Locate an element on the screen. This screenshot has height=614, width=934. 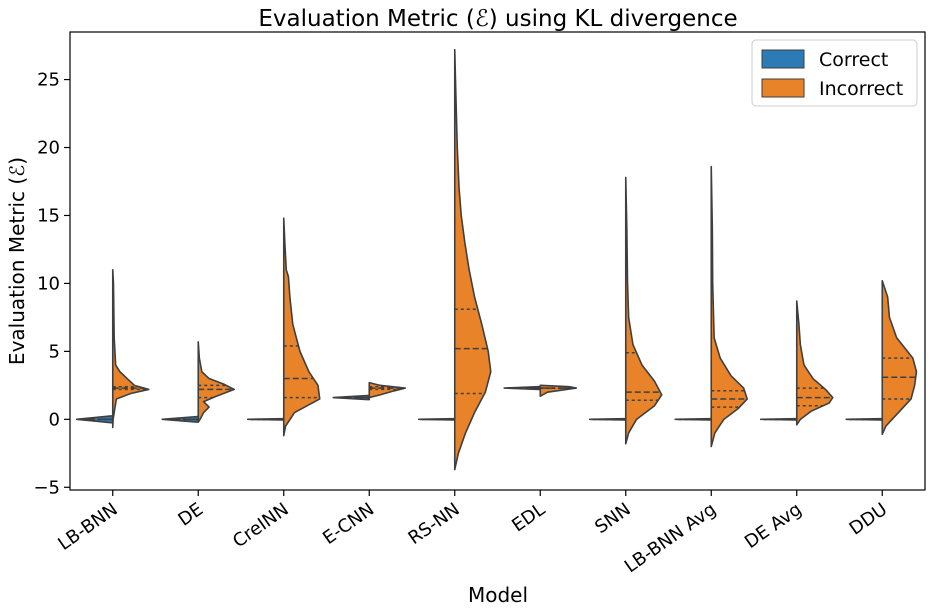
legend: Correct Incorrect is located at coordinates (834, 73).